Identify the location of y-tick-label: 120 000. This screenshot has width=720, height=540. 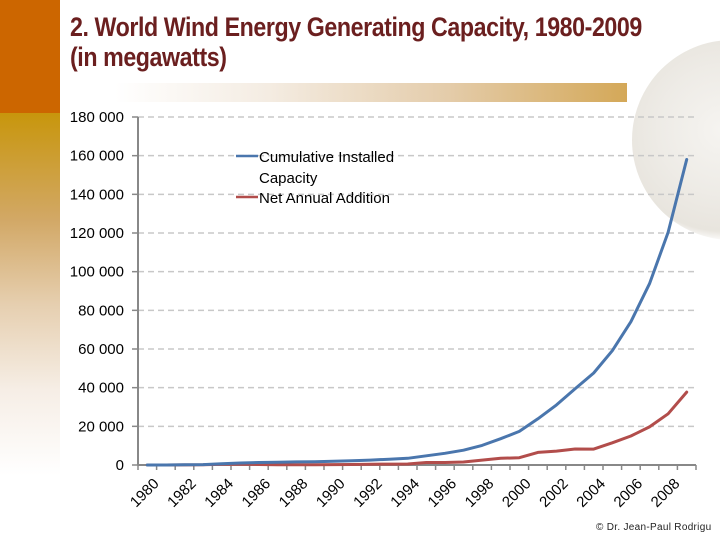
(97, 233).